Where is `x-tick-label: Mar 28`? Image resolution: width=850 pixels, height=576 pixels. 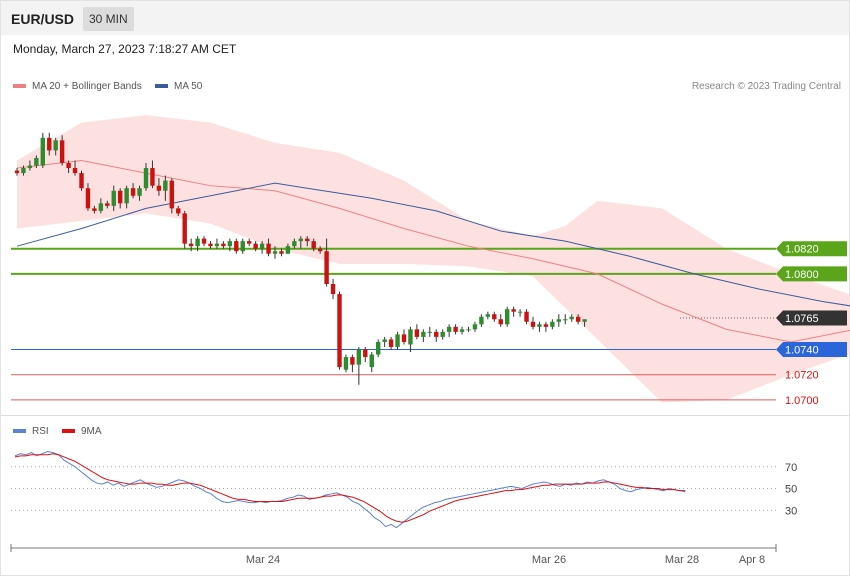 x-tick-label: Mar 28 is located at coordinates (682, 560).